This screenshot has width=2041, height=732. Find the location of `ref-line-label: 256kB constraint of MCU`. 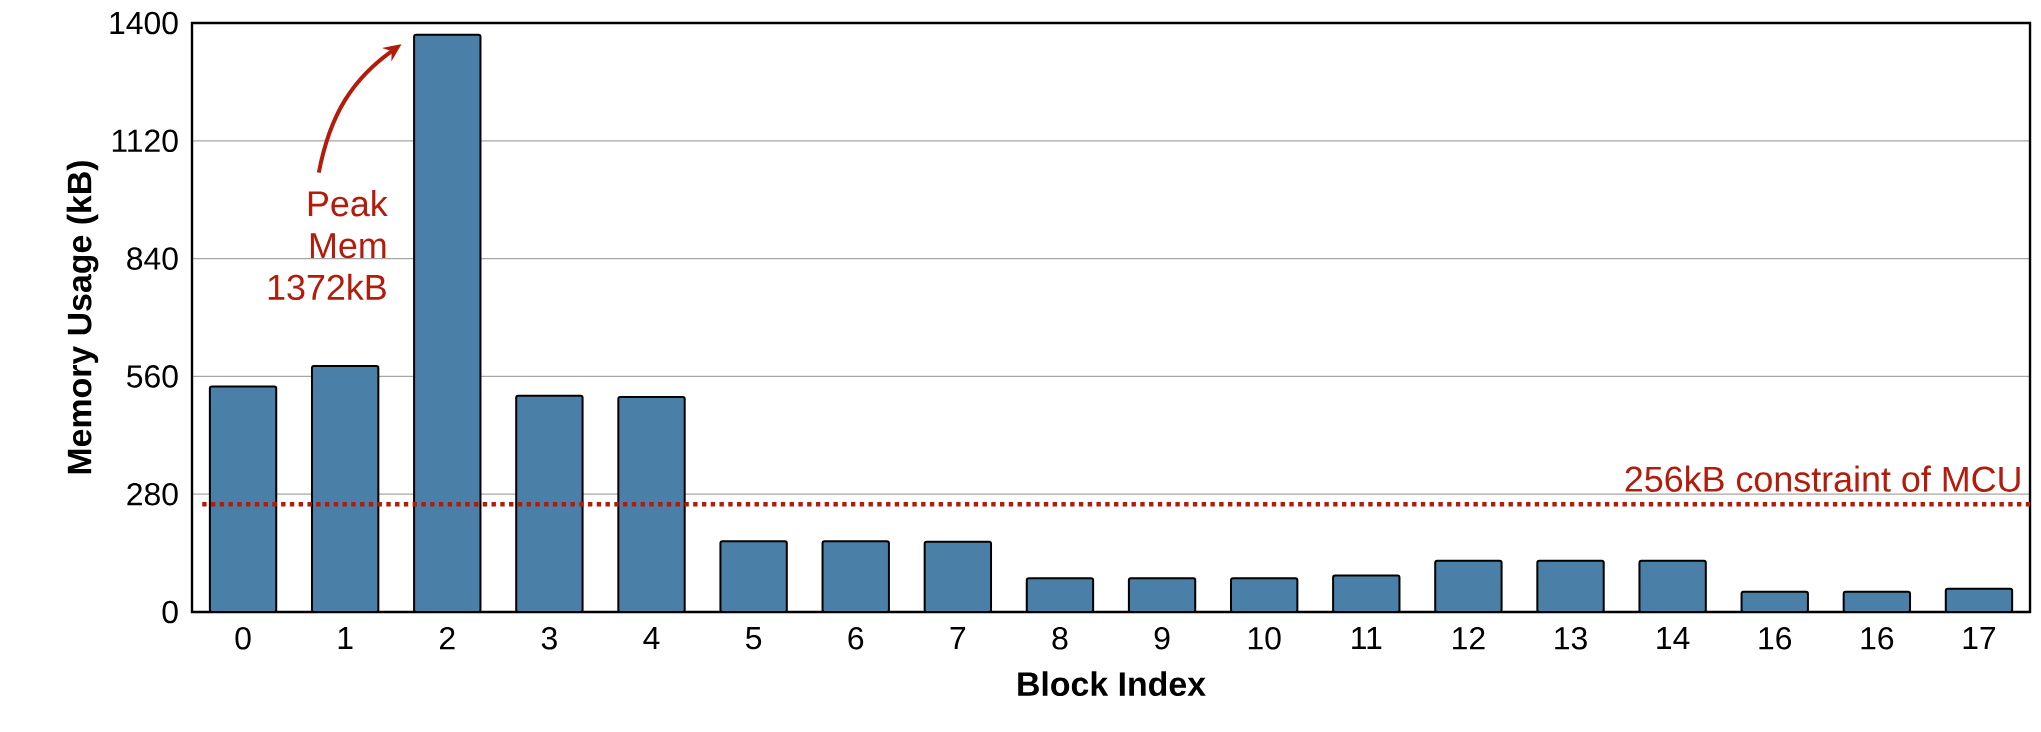

ref-line-label: 256kB constraint of MCU is located at coordinates (1822, 478).